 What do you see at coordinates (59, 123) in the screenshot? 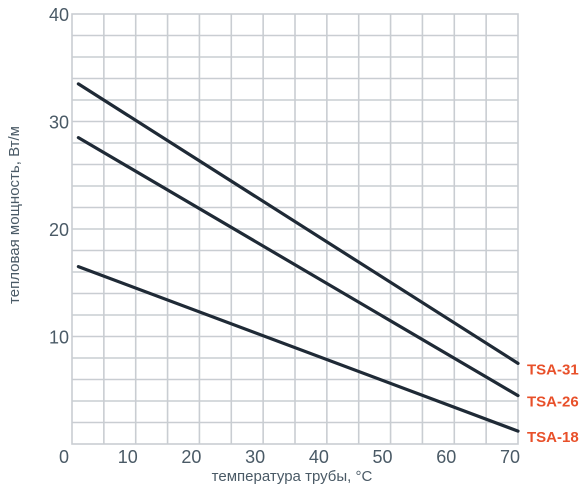
I see `y-tick-label: 30` at bounding box center [59, 123].